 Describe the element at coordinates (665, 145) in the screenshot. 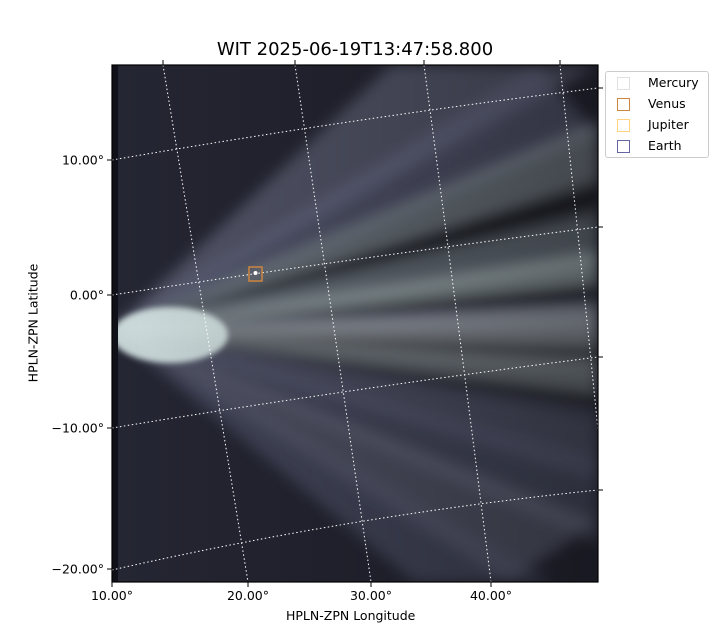

I see `legend-label: Earth` at that location.